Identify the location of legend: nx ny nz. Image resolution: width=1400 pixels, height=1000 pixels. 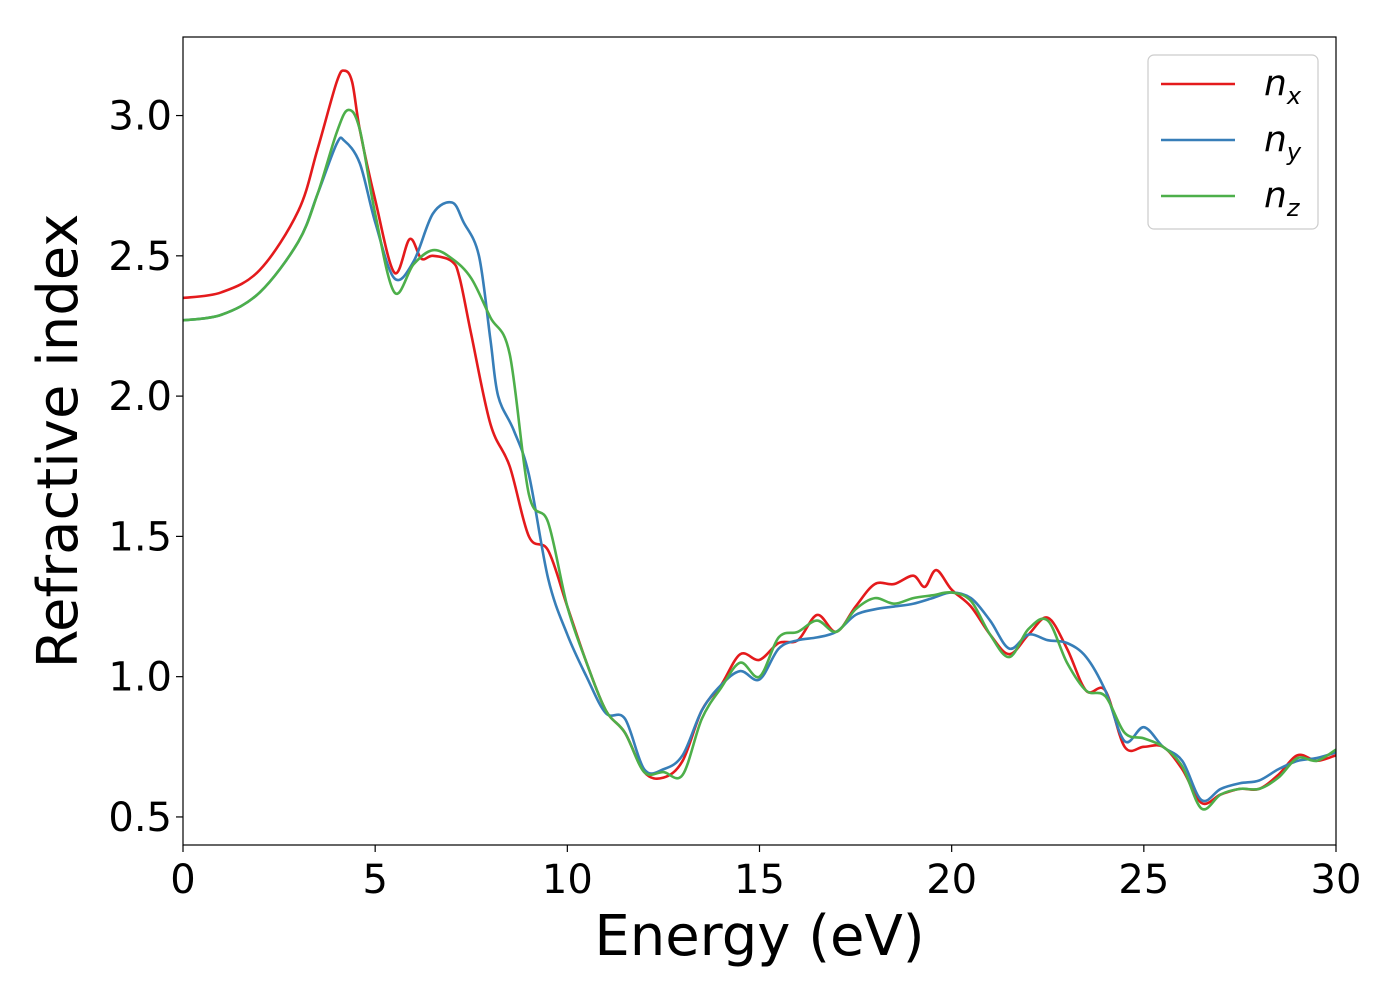
(1233, 142).